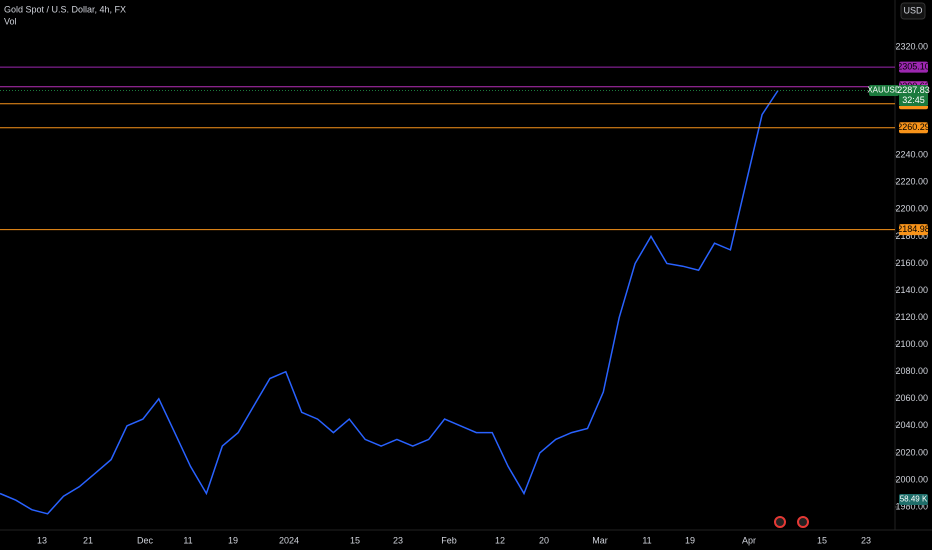 The image size is (932, 550). What do you see at coordinates (913, 100) in the screenshot?
I see `countdown: 32:45` at bounding box center [913, 100].